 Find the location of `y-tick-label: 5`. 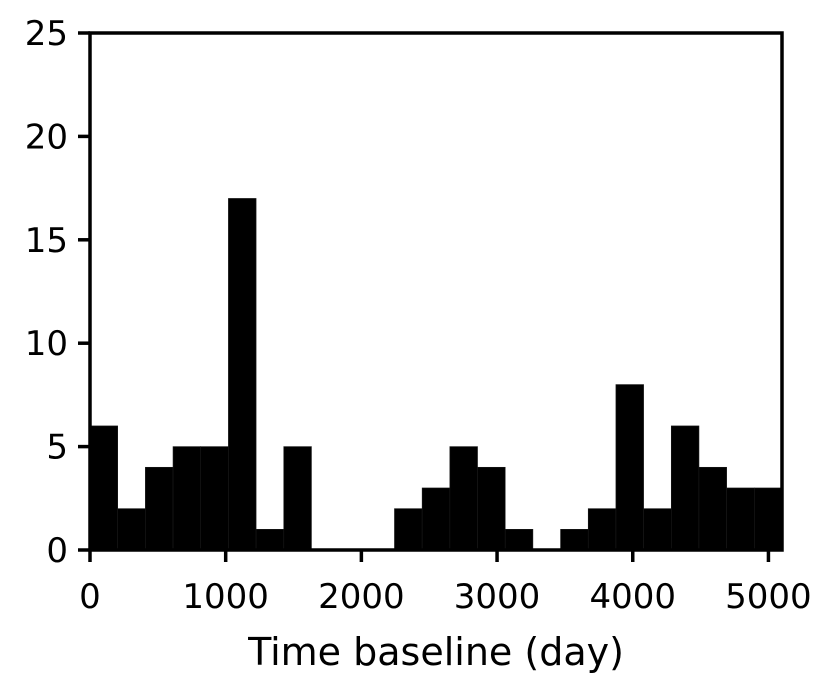

y-tick-label: 5 is located at coordinates (57, 448).